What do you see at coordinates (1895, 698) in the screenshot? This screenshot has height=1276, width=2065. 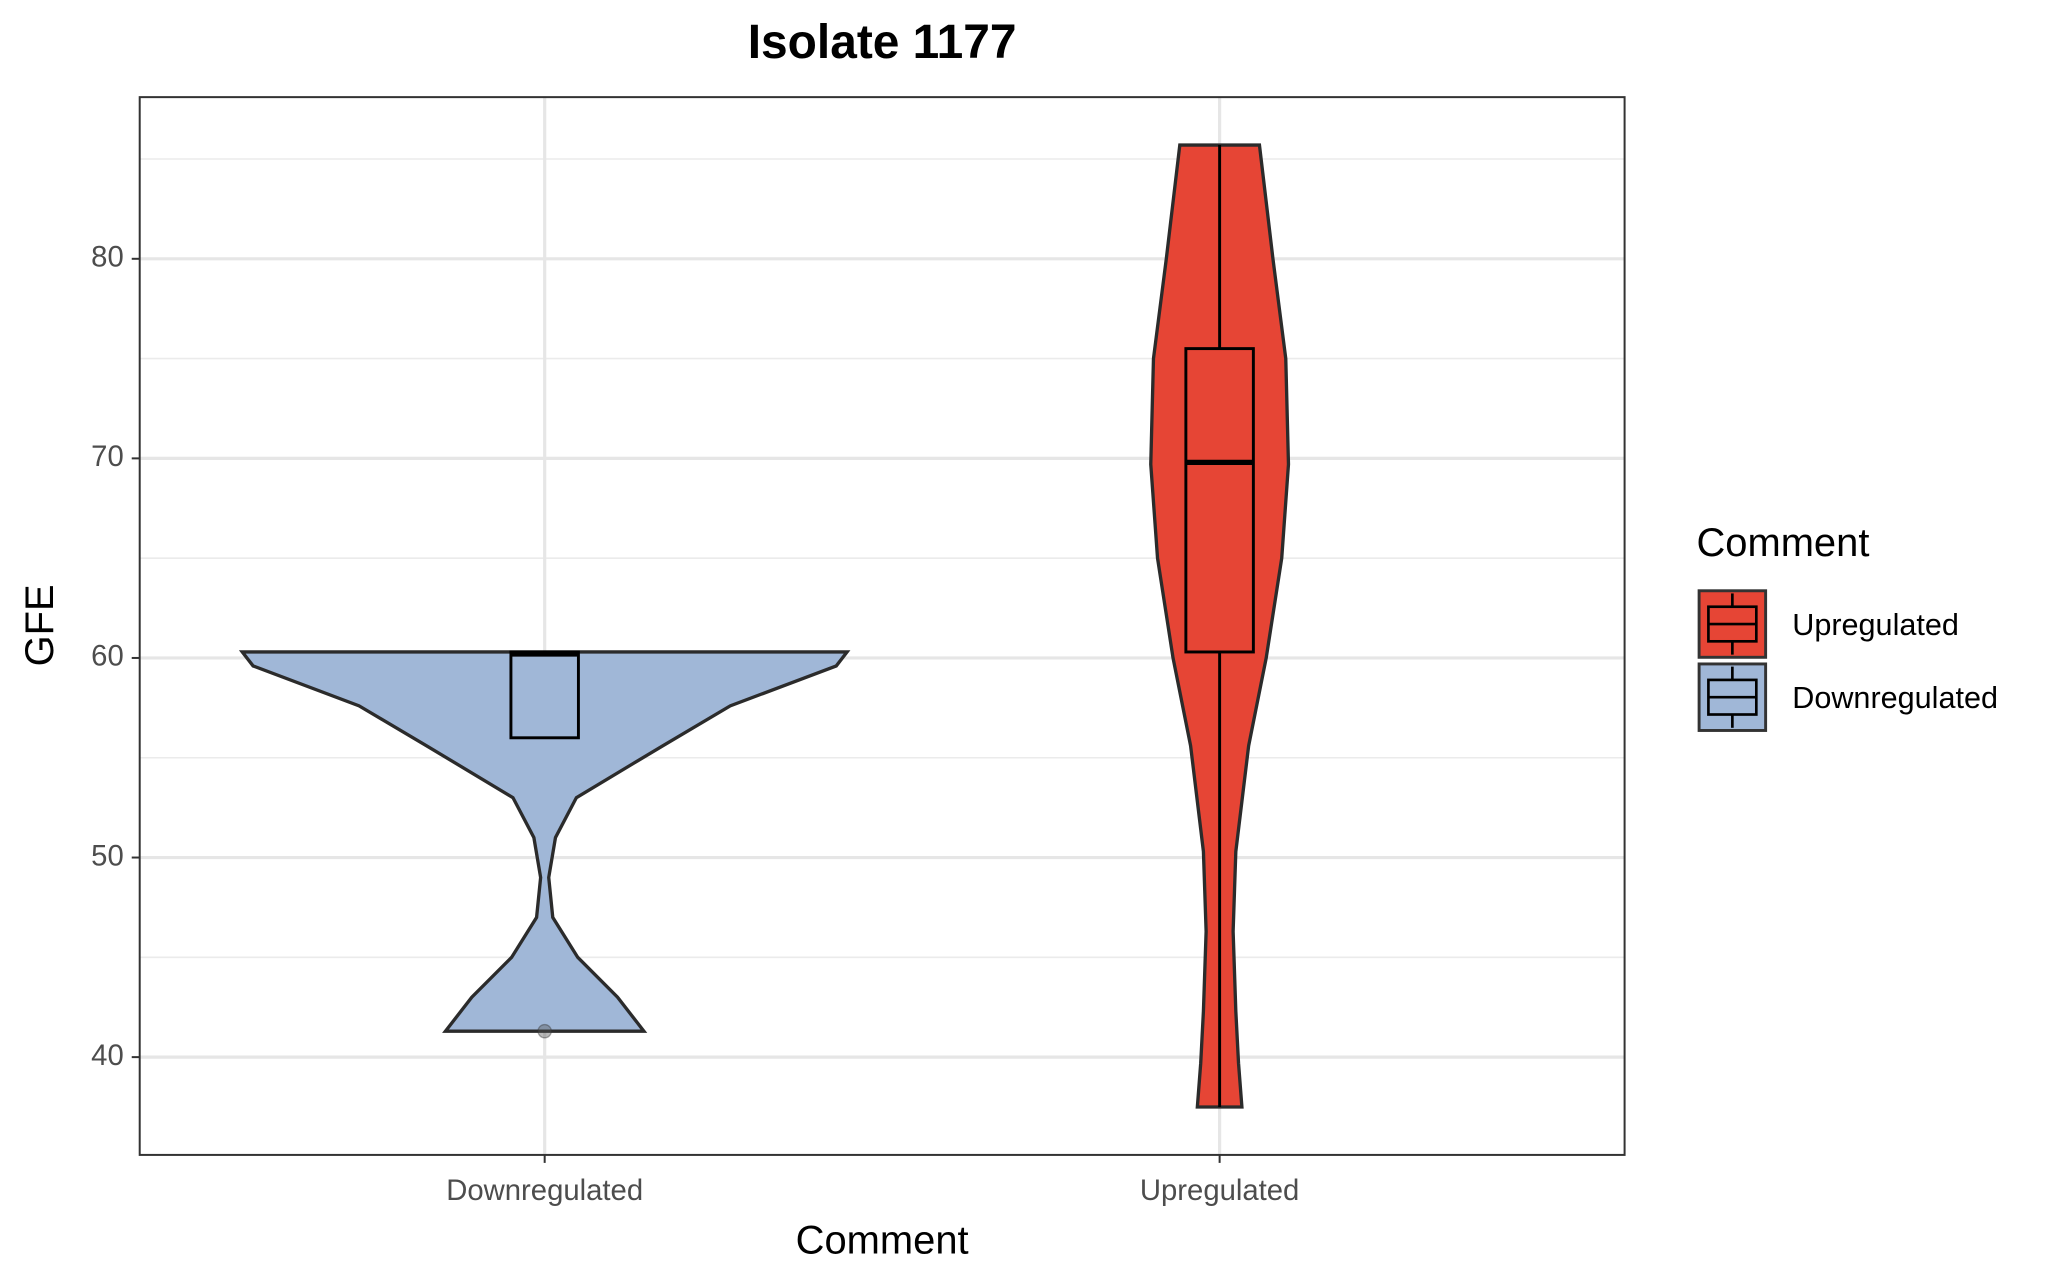 I see `legend-label: Downregulated` at bounding box center [1895, 698].